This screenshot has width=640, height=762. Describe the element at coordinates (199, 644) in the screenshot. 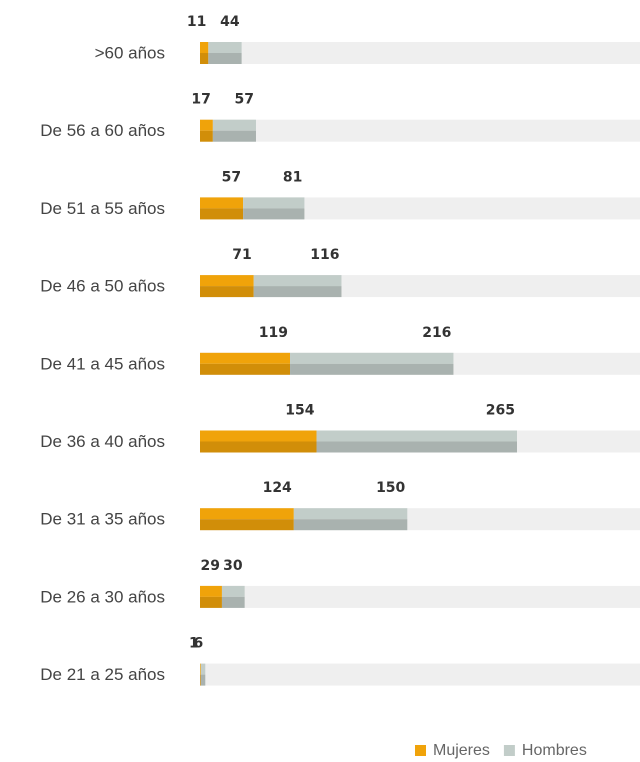

I see `value-label: 6` at that location.